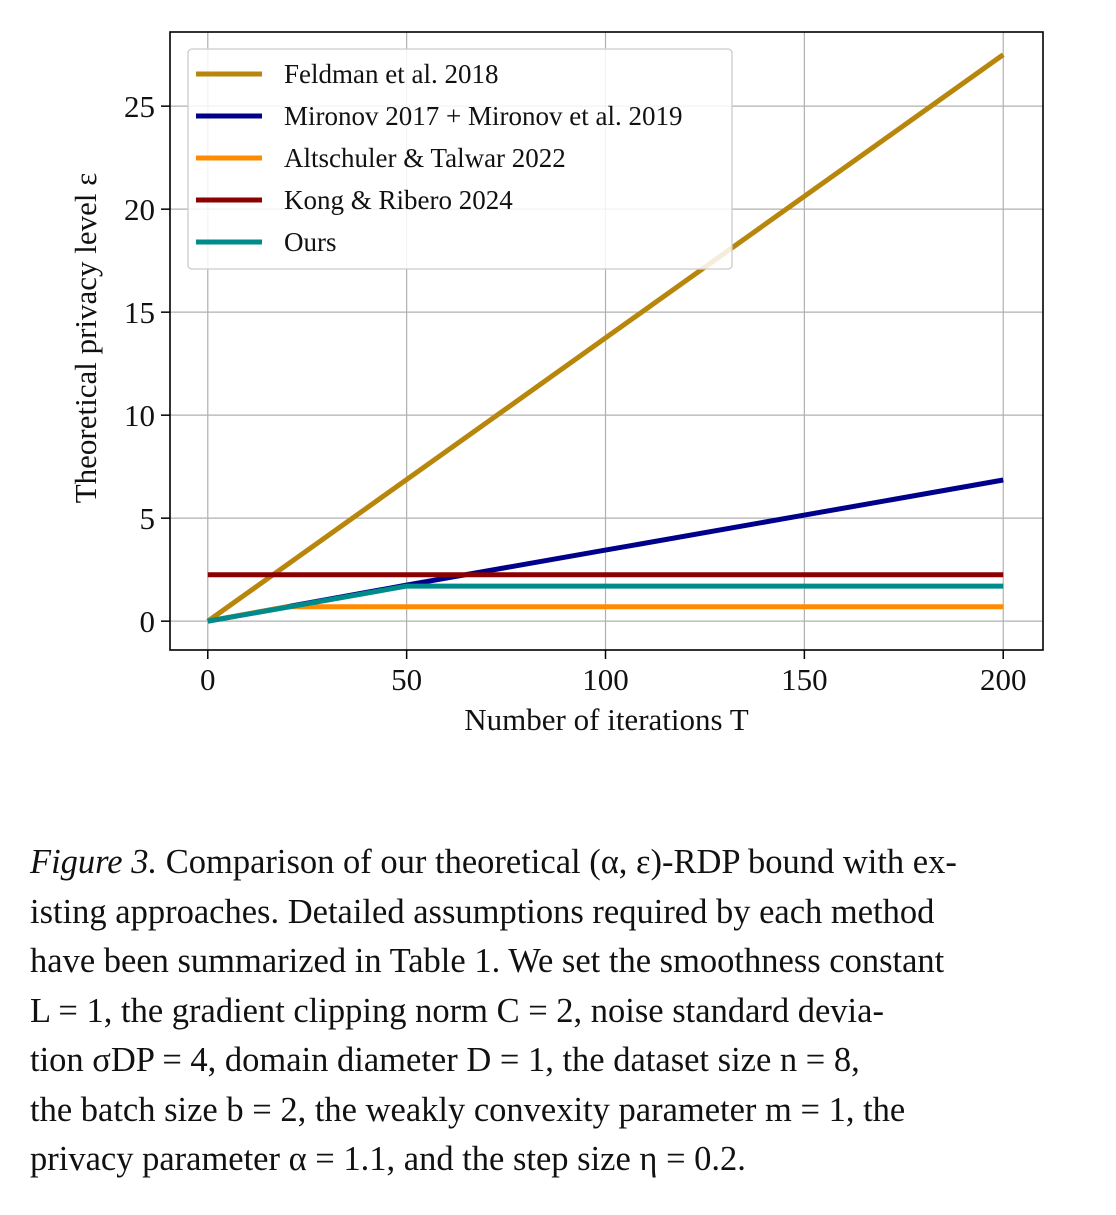 The image size is (1116, 1215). What do you see at coordinates (605, 679) in the screenshot?
I see `x-tick-label: 100` at bounding box center [605, 679].